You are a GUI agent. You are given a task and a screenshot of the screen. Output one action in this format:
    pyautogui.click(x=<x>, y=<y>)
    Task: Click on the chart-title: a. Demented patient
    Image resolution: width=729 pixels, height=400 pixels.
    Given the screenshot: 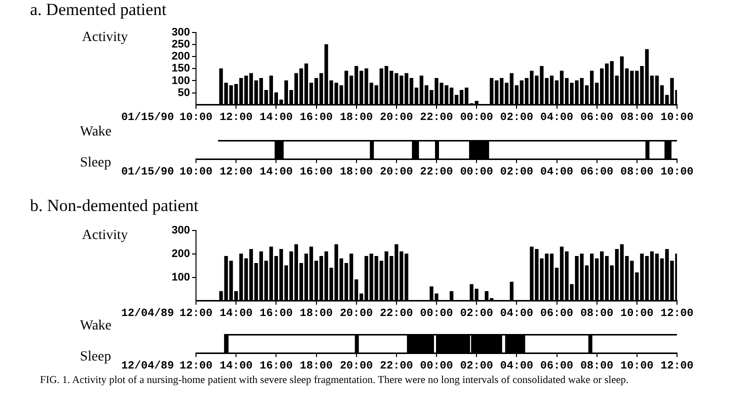 What is the action you would take?
    pyautogui.click(x=98, y=10)
    